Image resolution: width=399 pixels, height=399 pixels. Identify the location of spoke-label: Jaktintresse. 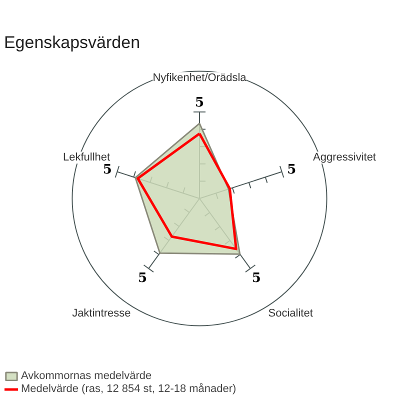
(101, 314).